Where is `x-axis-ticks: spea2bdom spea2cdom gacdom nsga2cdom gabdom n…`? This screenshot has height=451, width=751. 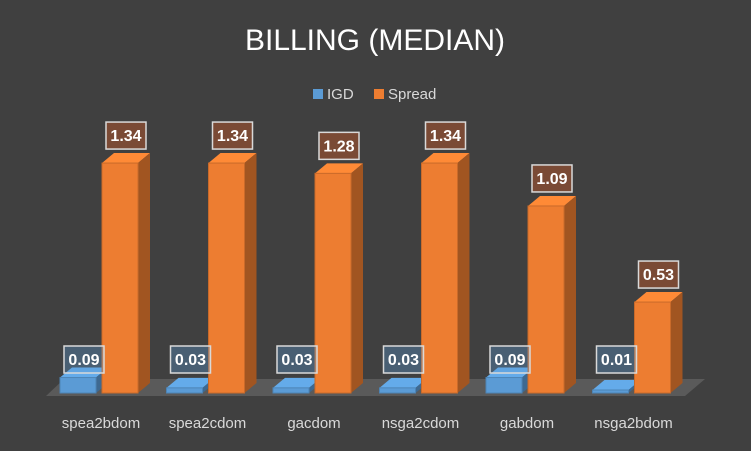 x-axis-ticks: spea2bdom spea2cdom gacdom nsga2cdom gabdom n… is located at coordinates (367, 423).